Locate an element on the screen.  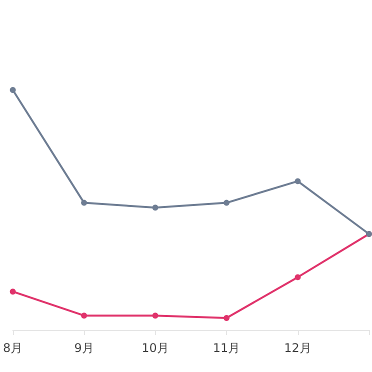
x-tick-label: 10月 is located at coordinates (155, 348).